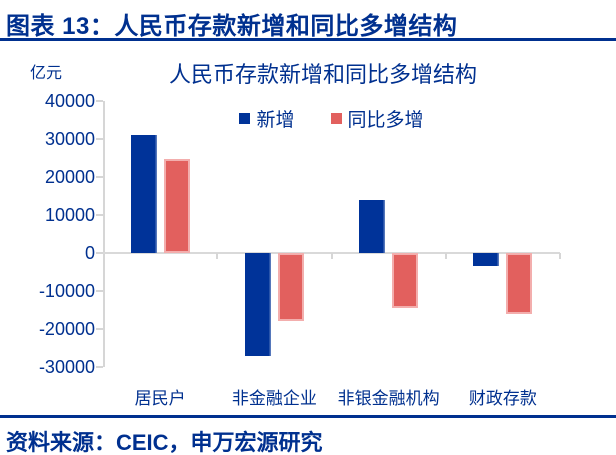 The height and width of the screenshot is (455, 616). What do you see at coordinates (308, 416) in the screenshot?
I see `footer-rule` at bounding box center [308, 416].